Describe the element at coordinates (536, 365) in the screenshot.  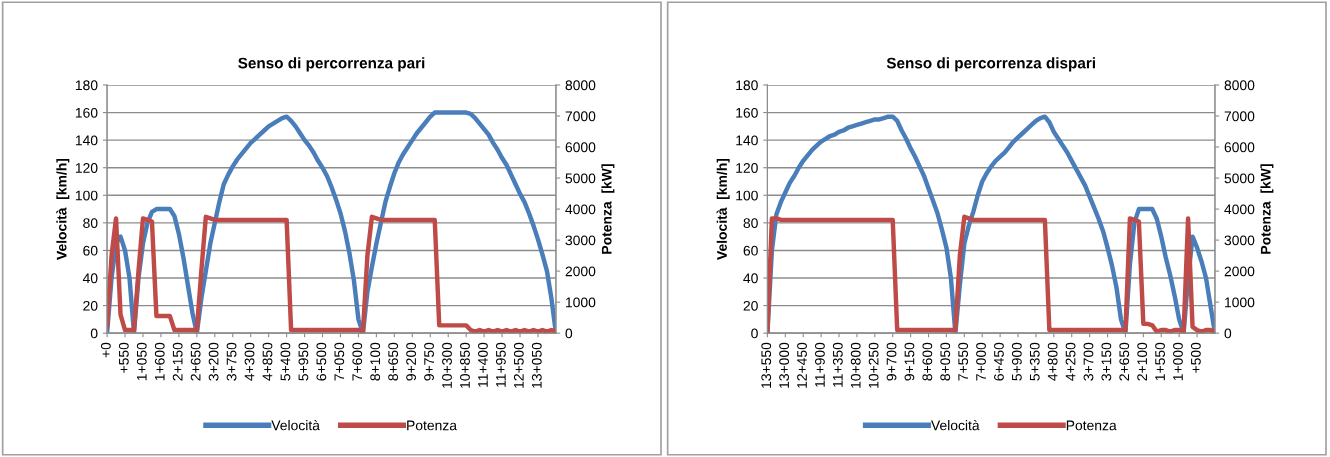
I see `x-tick-label: 13+050` at that location.